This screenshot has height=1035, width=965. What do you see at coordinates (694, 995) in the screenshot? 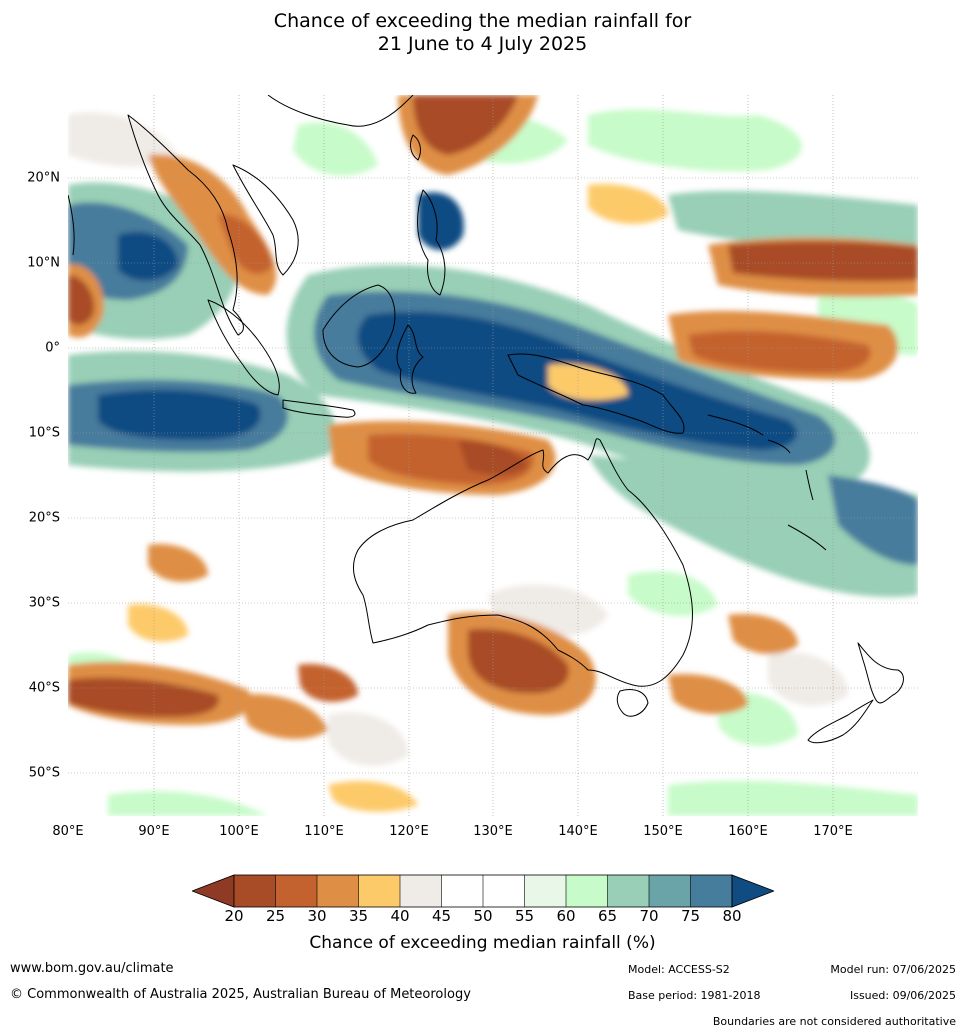
I see `base-period-label: Base period: 1981-2018` at bounding box center [694, 995].